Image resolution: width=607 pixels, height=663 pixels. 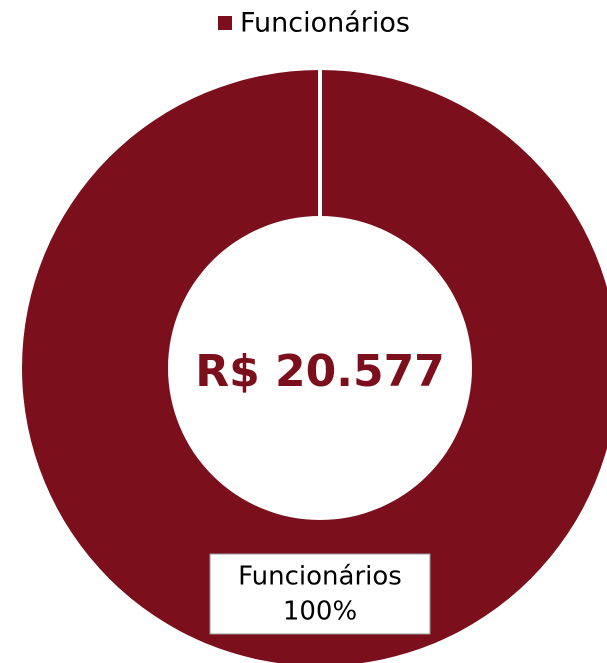 I want to click on data-label-value: 100%, so click(x=320, y=612).